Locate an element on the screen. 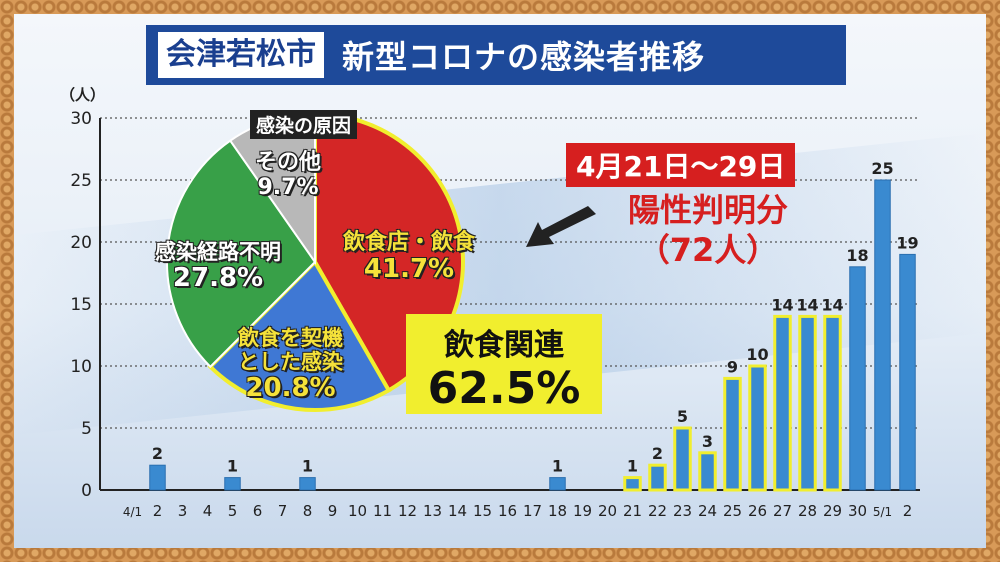  y-tick-label: 20 is located at coordinates (81, 243).